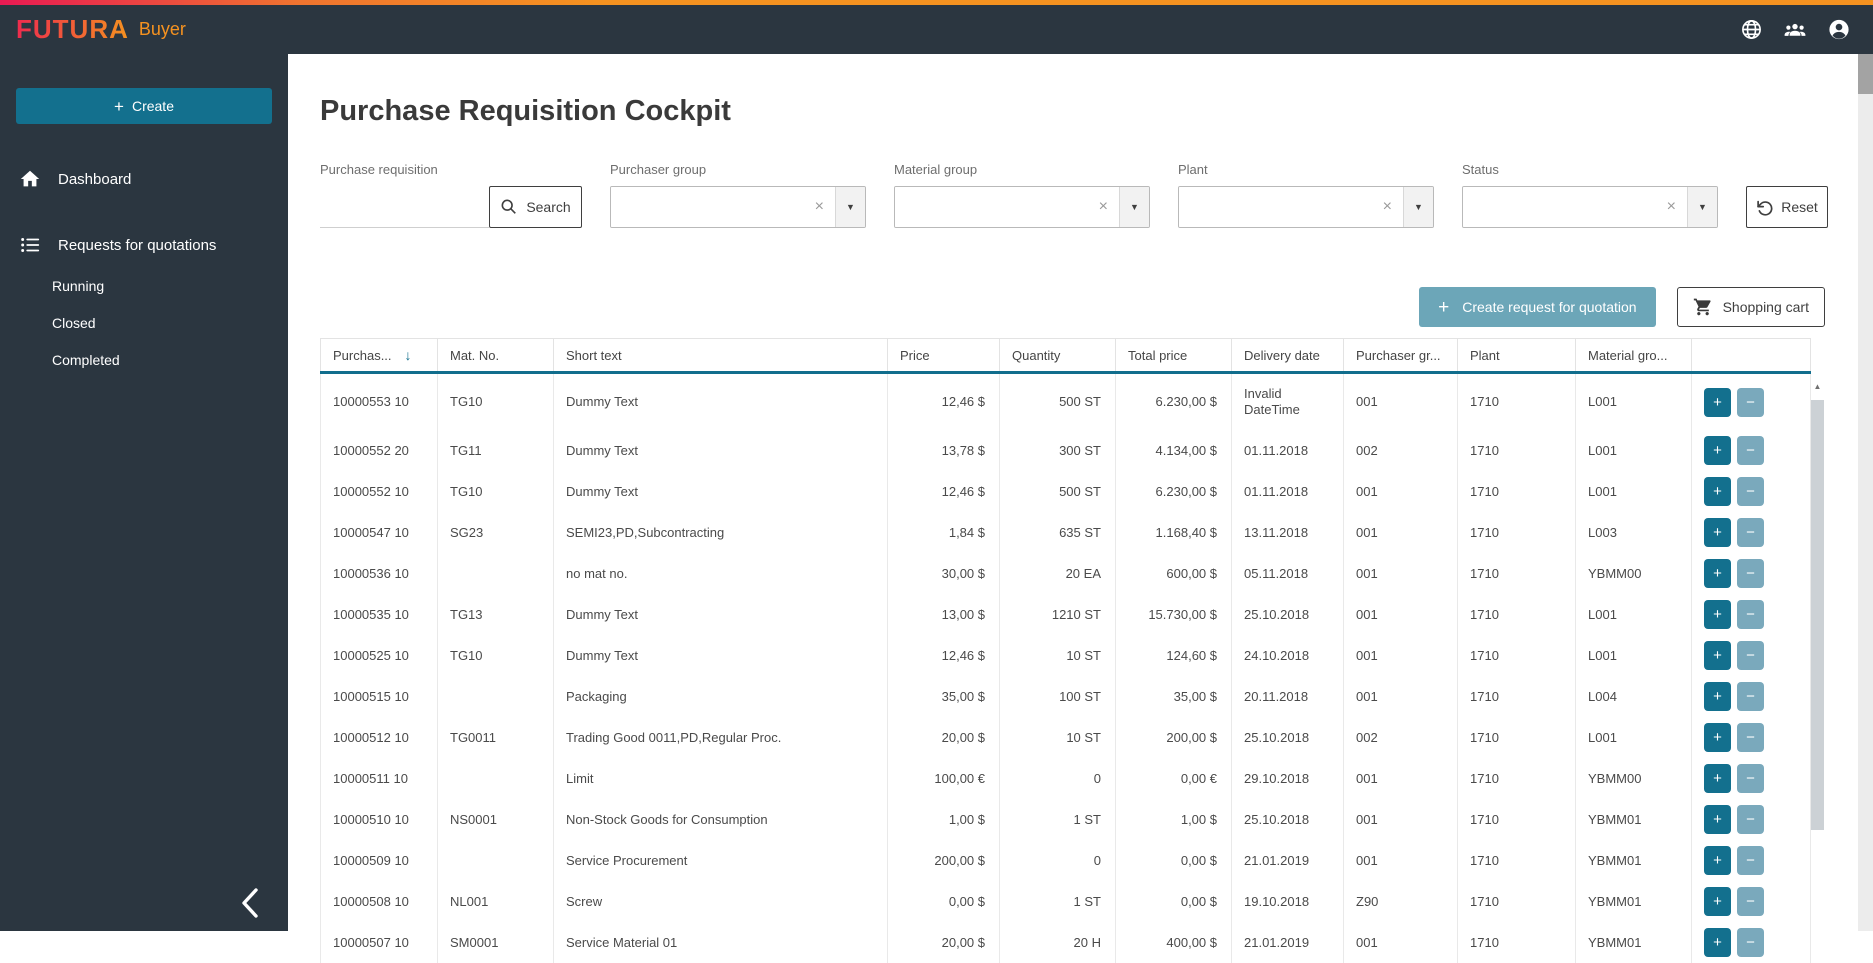  What do you see at coordinates (721, 901) in the screenshot?
I see `cell-short-text: Screw` at bounding box center [721, 901].